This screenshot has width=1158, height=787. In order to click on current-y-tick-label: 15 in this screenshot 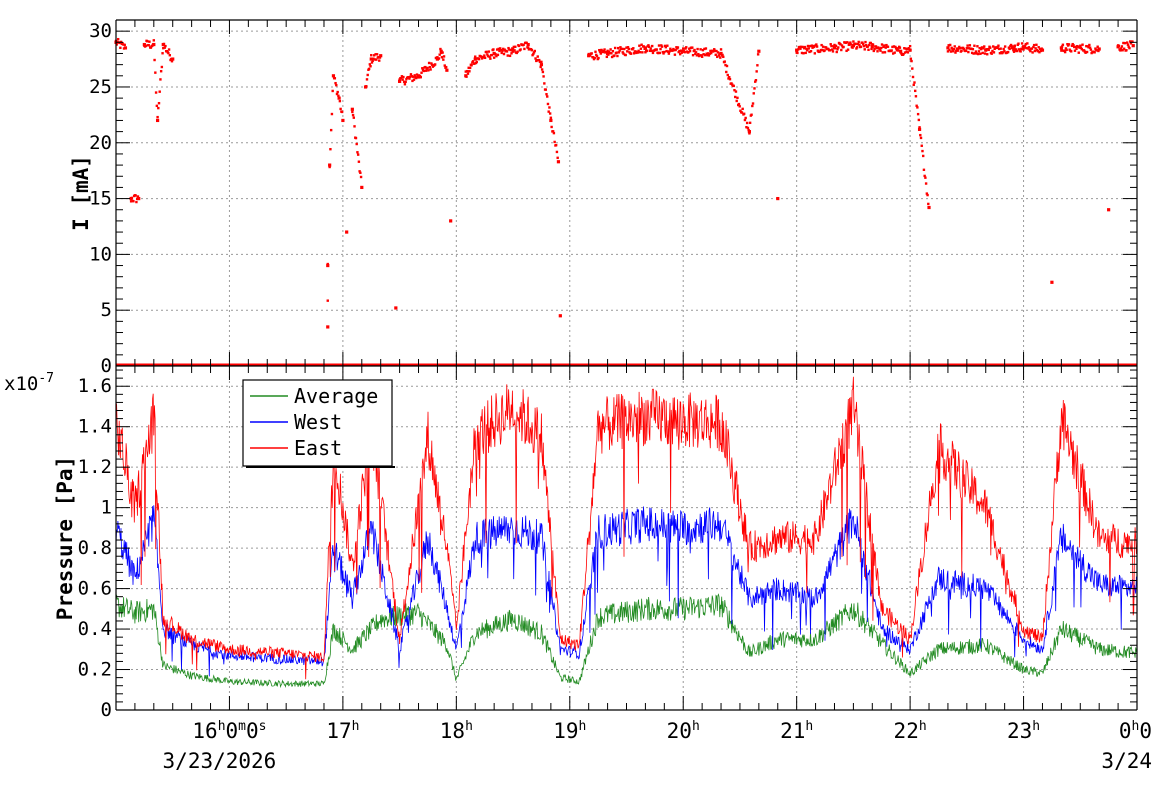, I will do `click(100, 199)`.